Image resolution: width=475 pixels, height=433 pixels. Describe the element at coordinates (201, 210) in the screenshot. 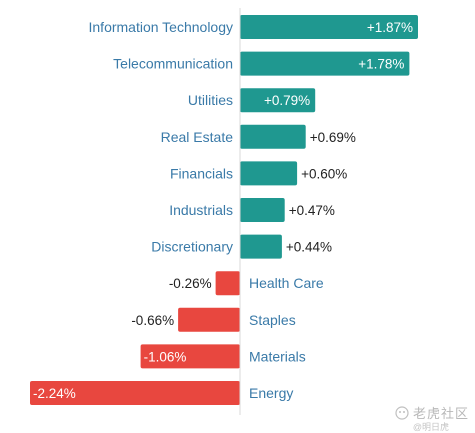

I see `category-label-industrials: Industrials` at that location.